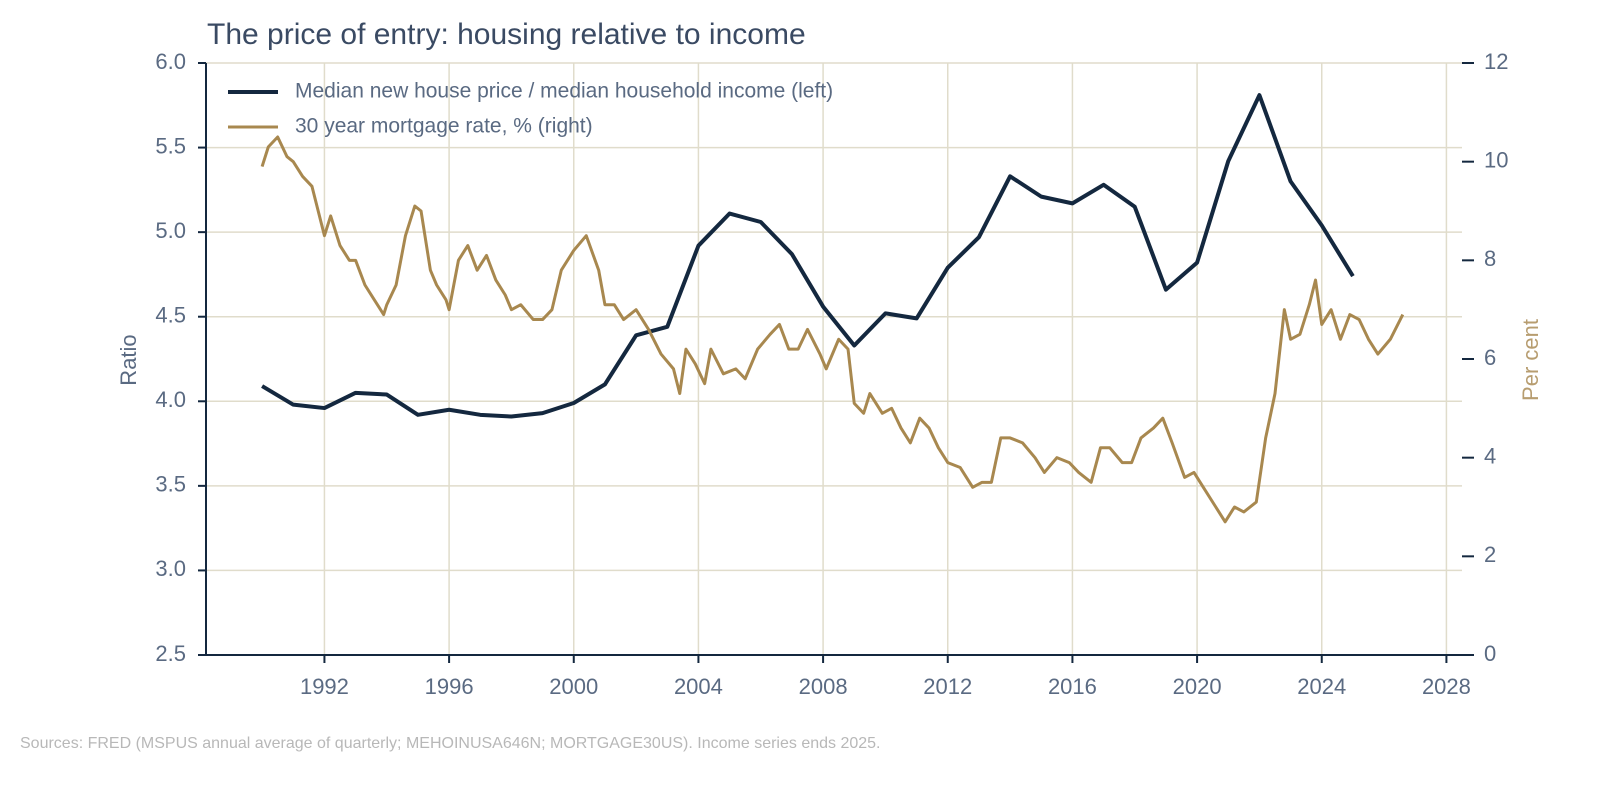 The height and width of the screenshot is (791, 1600). Describe the element at coordinates (698, 686) in the screenshot. I see `x-tick-label: 2004` at that location.